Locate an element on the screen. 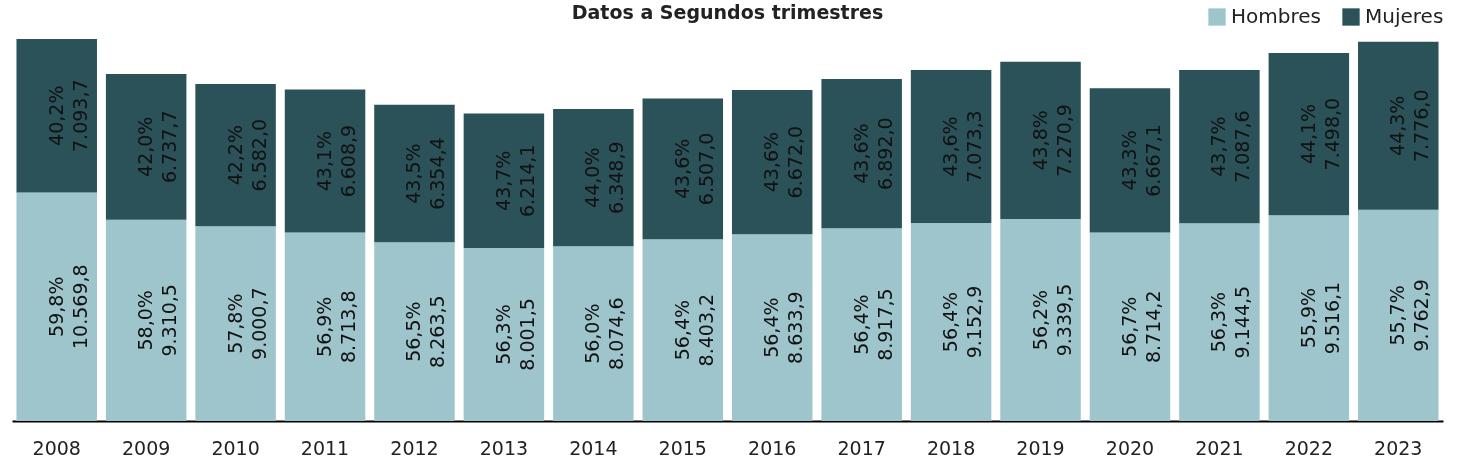 Image resolution: width=1463 pixels, height=469 pixels. data-label: 56,2% 9.339,5 is located at coordinates (1051, 320).